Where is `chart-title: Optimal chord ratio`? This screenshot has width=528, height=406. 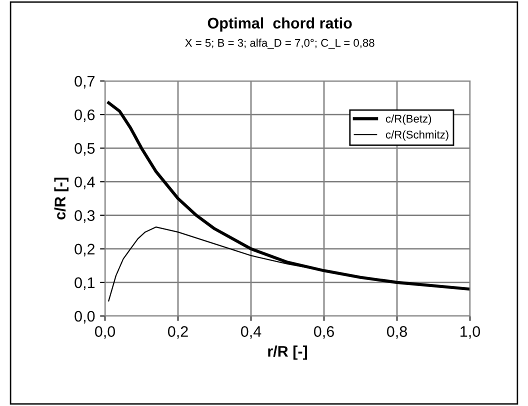 chart-title: Optimal chord ratio is located at coordinates (280, 24).